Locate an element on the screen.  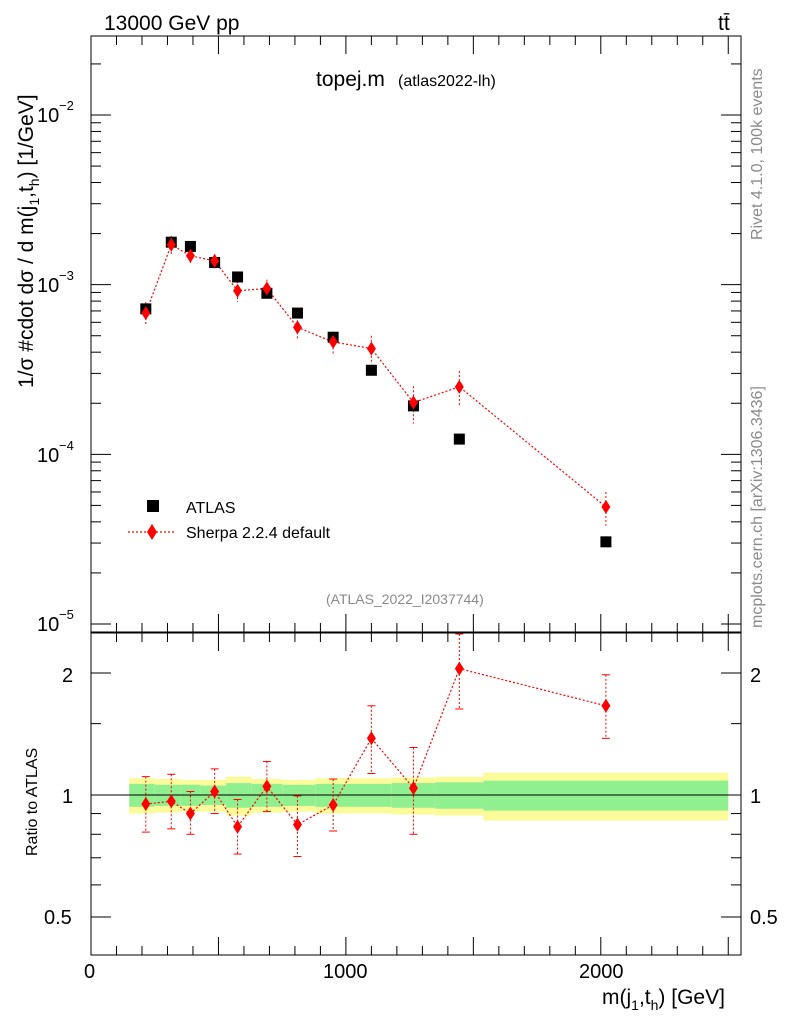
rivet-version: Rivet 4.1.0, 100k events is located at coordinates (757, 154).